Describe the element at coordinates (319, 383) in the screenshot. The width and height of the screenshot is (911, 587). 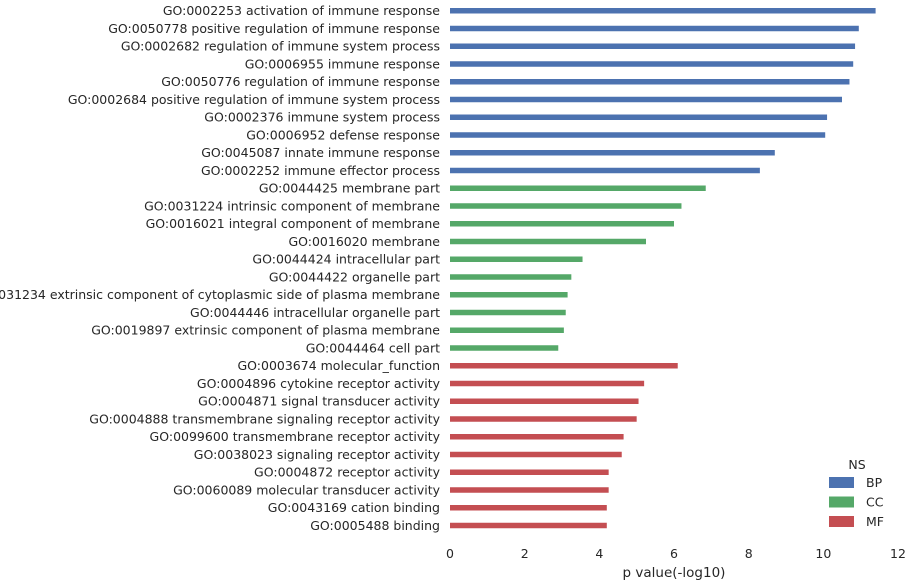
I see `category-label: GO:0004896 cytokine receptor activity` at that location.